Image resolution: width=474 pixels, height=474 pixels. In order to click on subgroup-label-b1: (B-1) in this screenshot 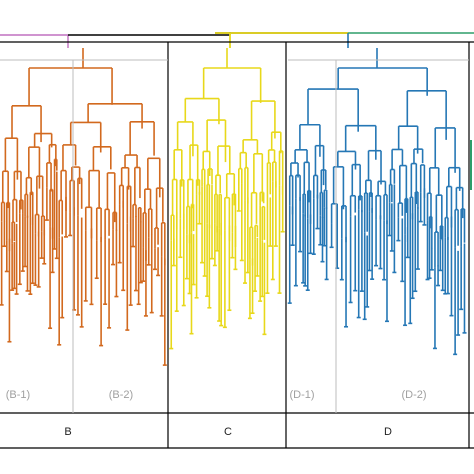, I will do `click(18, 395)`.